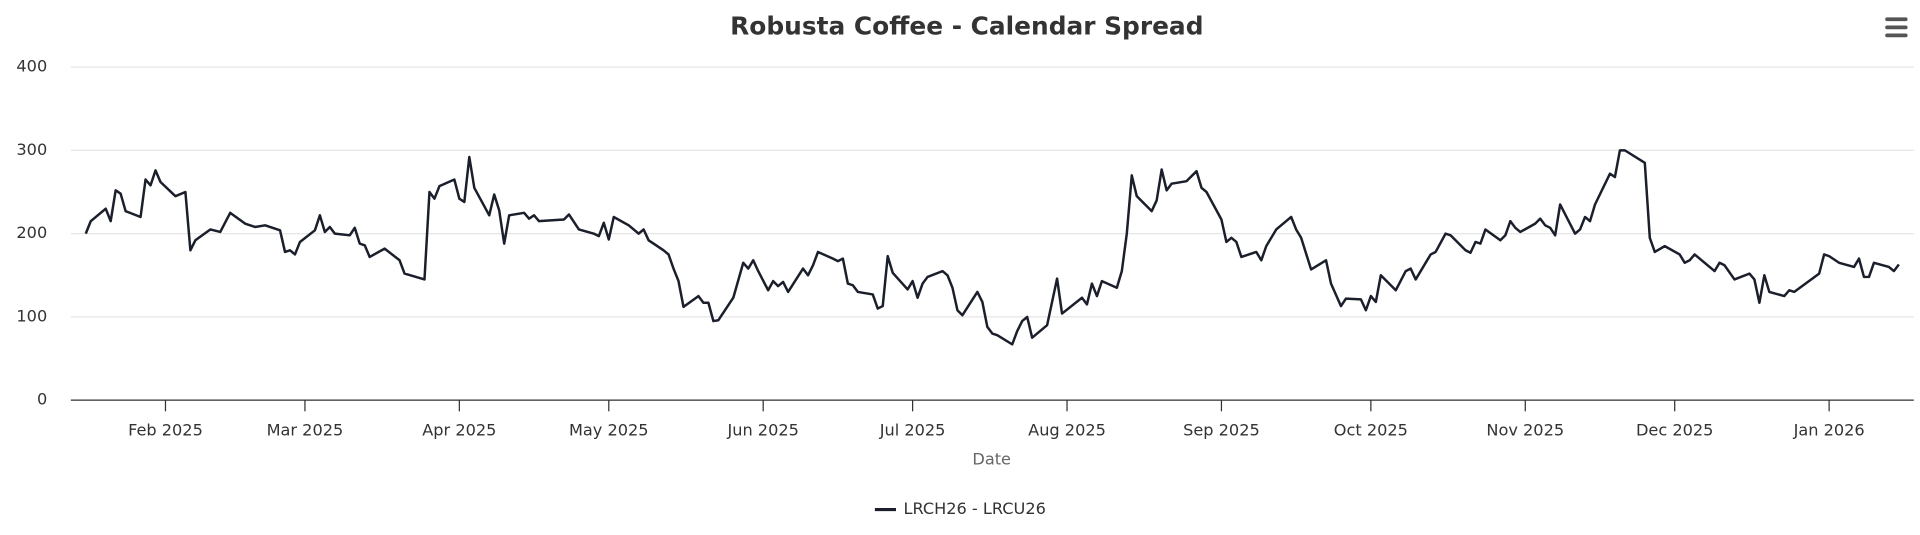  I want to click on y-tick-label: 100, so click(31, 315).